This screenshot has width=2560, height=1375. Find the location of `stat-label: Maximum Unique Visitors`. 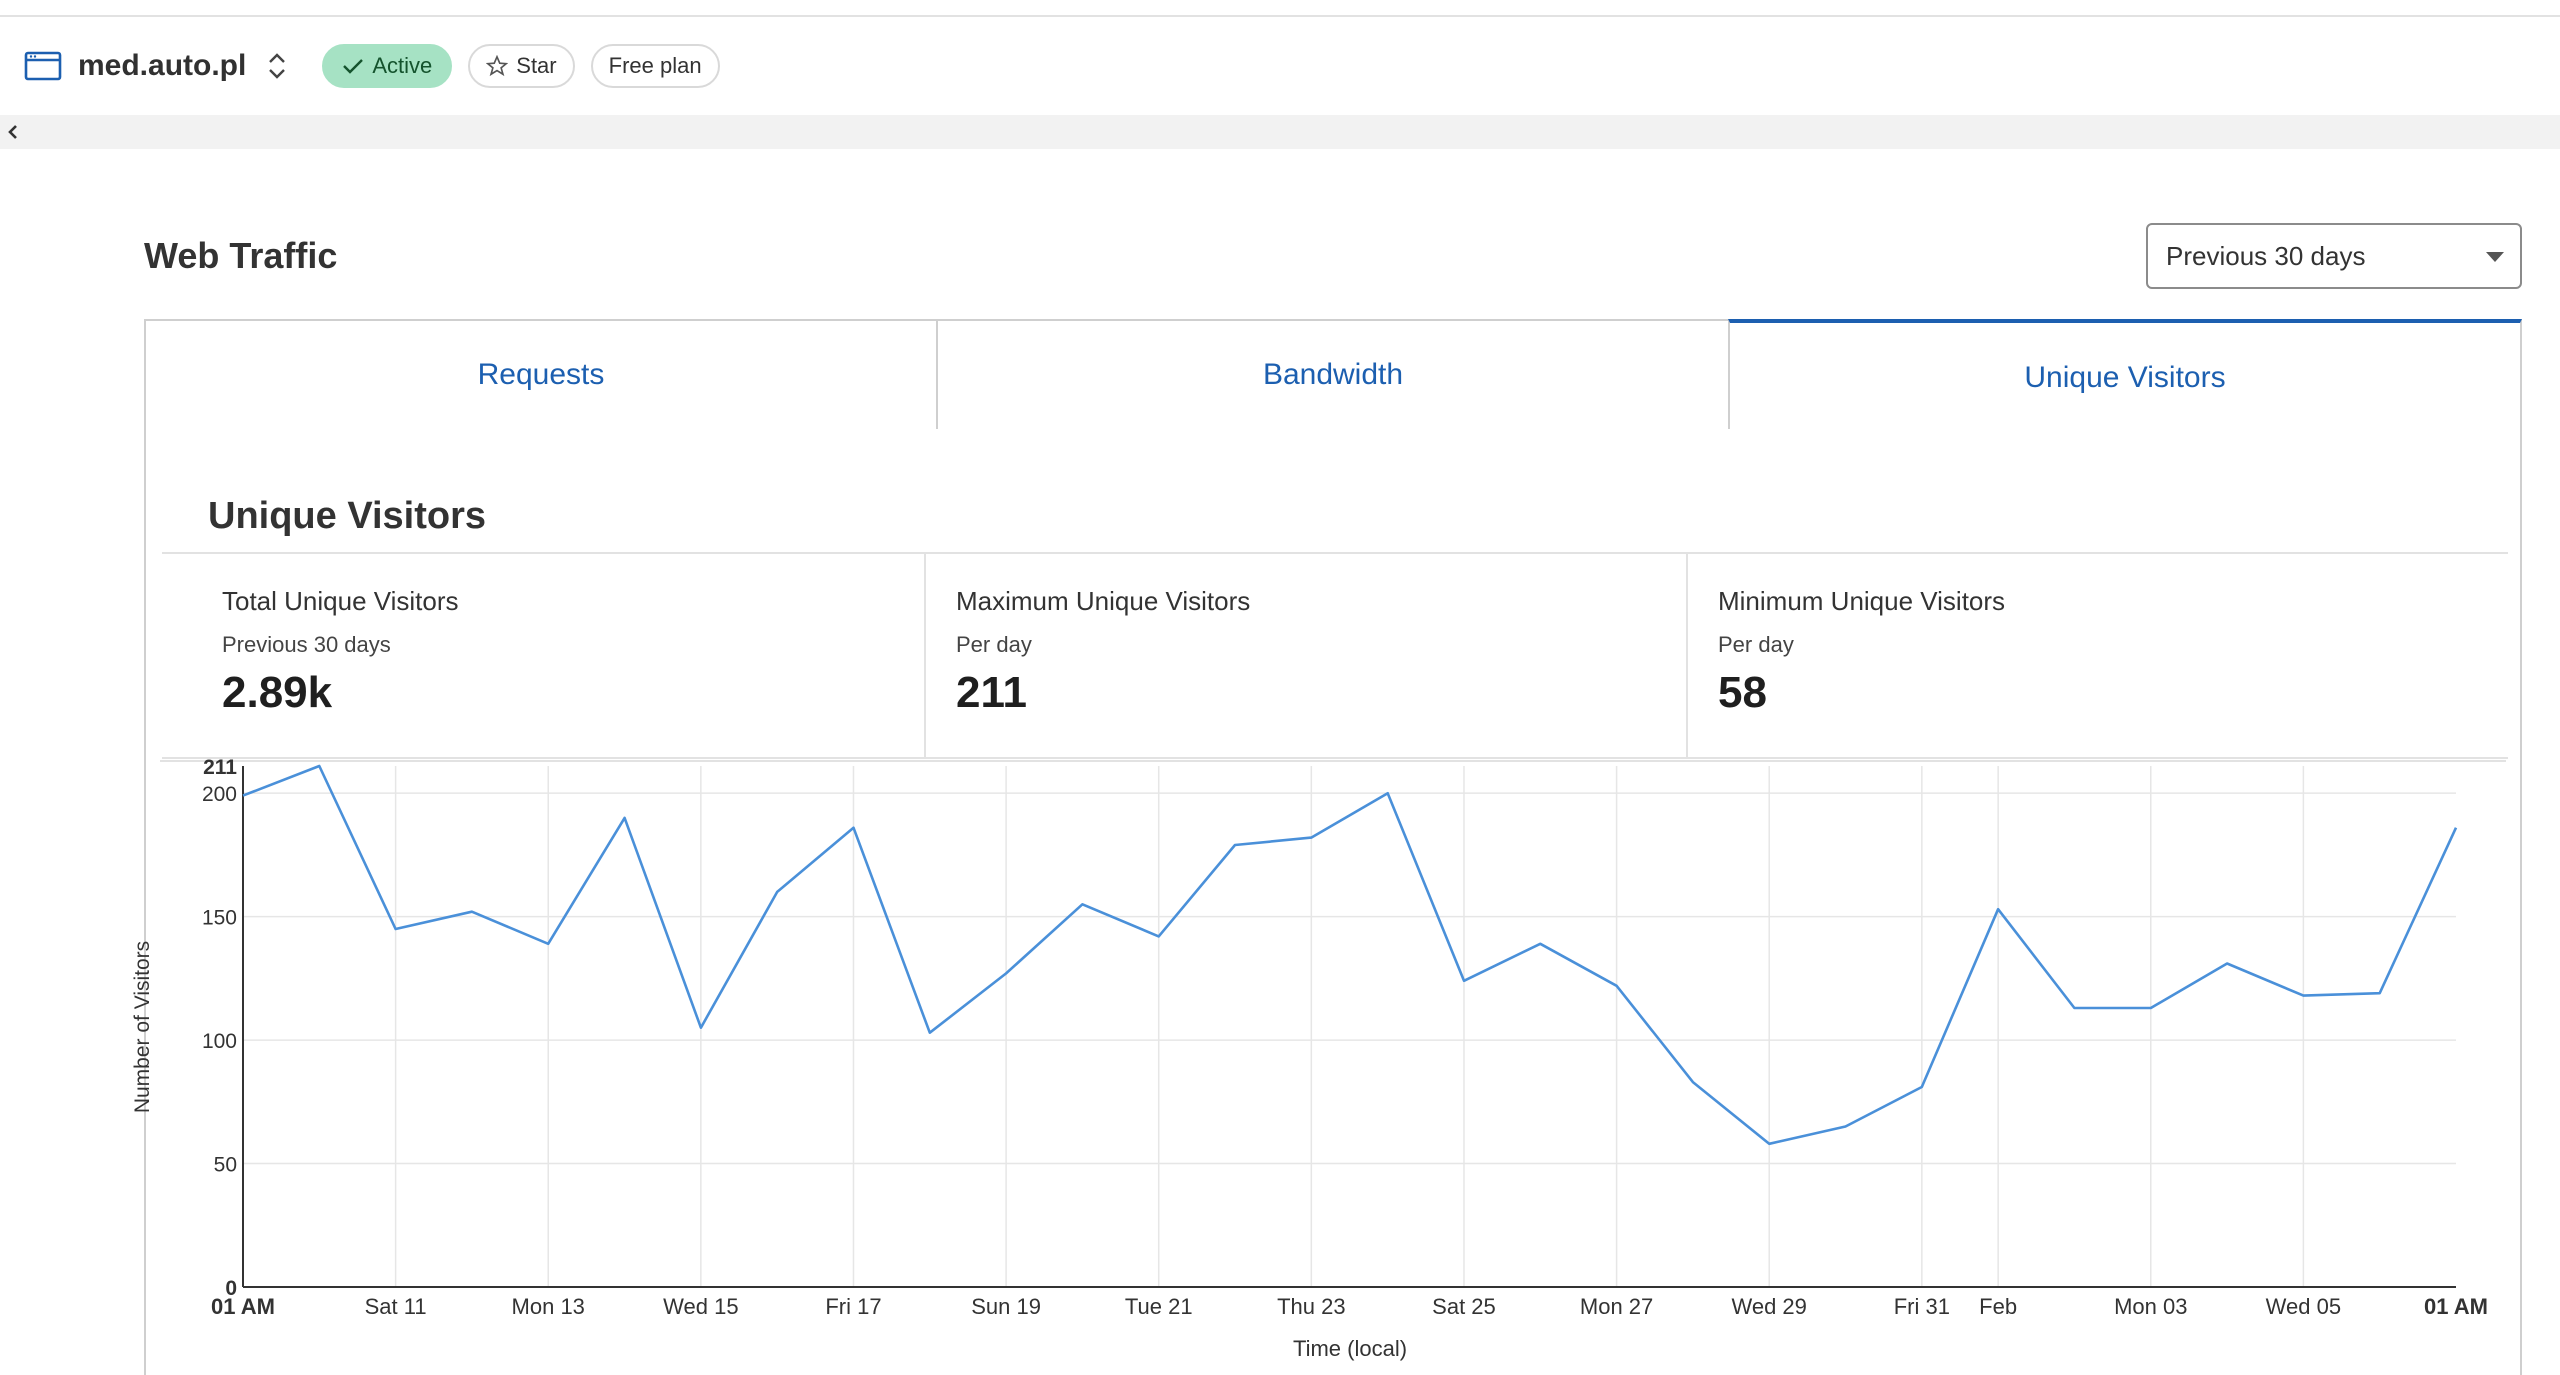

stat-label: Maximum Unique Visitors is located at coordinates (1103, 601).